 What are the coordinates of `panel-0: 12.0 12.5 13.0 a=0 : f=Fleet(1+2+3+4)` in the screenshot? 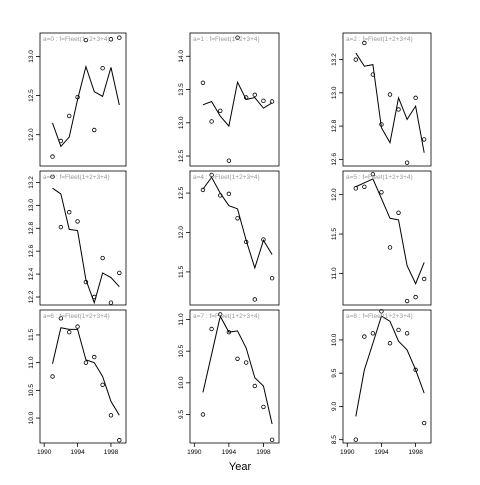 It's located at (77, 99).